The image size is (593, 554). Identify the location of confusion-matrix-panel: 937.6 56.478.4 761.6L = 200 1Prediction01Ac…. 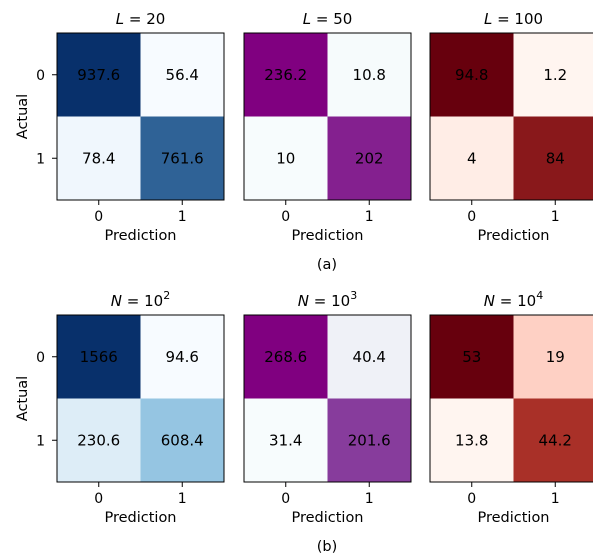
(120, 127).